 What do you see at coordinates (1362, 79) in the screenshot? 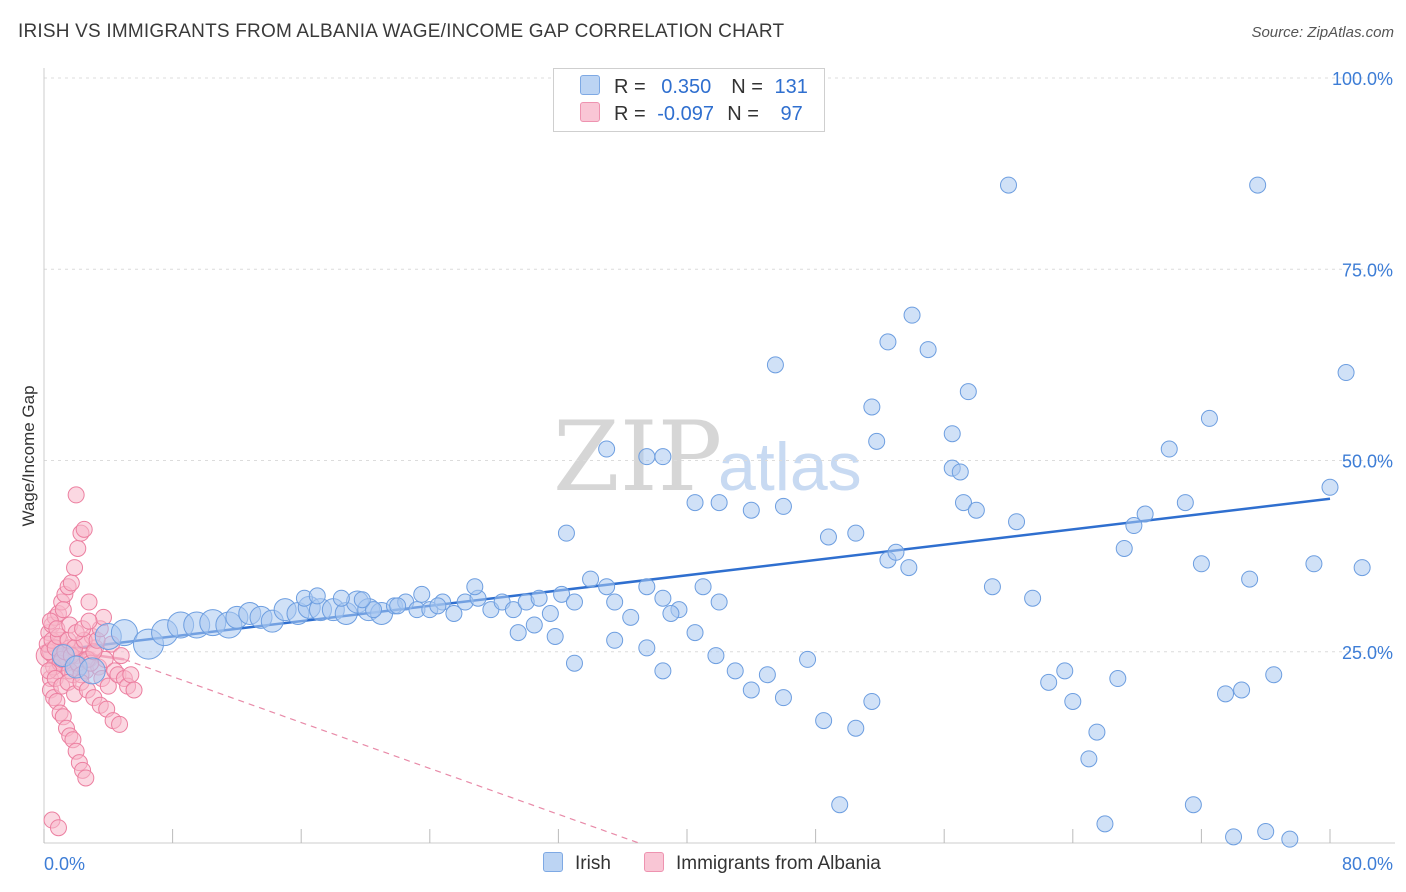
I see `y-tick-label: 100.0%` at bounding box center [1362, 79].